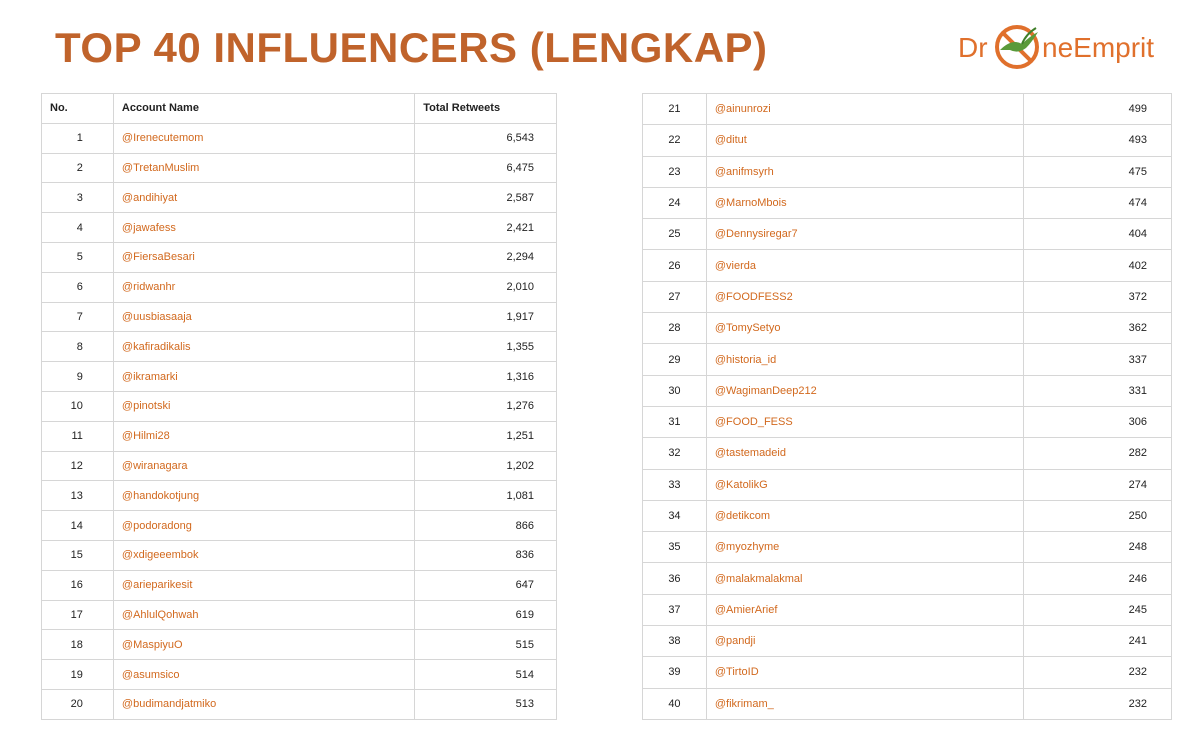 The height and width of the screenshot is (738, 1200). What do you see at coordinates (1097, 484) in the screenshot?
I see `total-retweets-cell: 274` at bounding box center [1097, 484].